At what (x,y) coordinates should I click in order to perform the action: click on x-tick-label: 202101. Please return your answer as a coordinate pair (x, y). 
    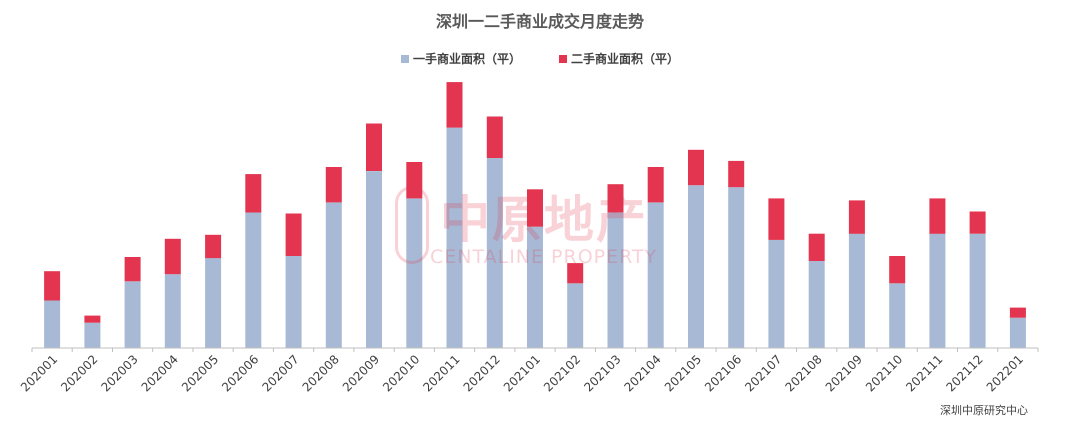
    Looking at the image, I should click on (522, 373).